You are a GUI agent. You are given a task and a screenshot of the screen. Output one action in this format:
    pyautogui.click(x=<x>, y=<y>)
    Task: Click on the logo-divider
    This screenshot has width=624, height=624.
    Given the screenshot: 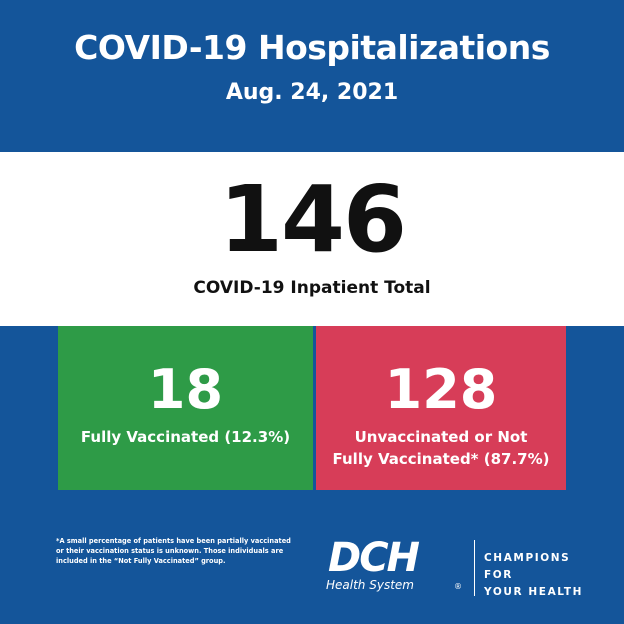 What is the action you would take?
    pyautogui.click(x=474, y=568)
    